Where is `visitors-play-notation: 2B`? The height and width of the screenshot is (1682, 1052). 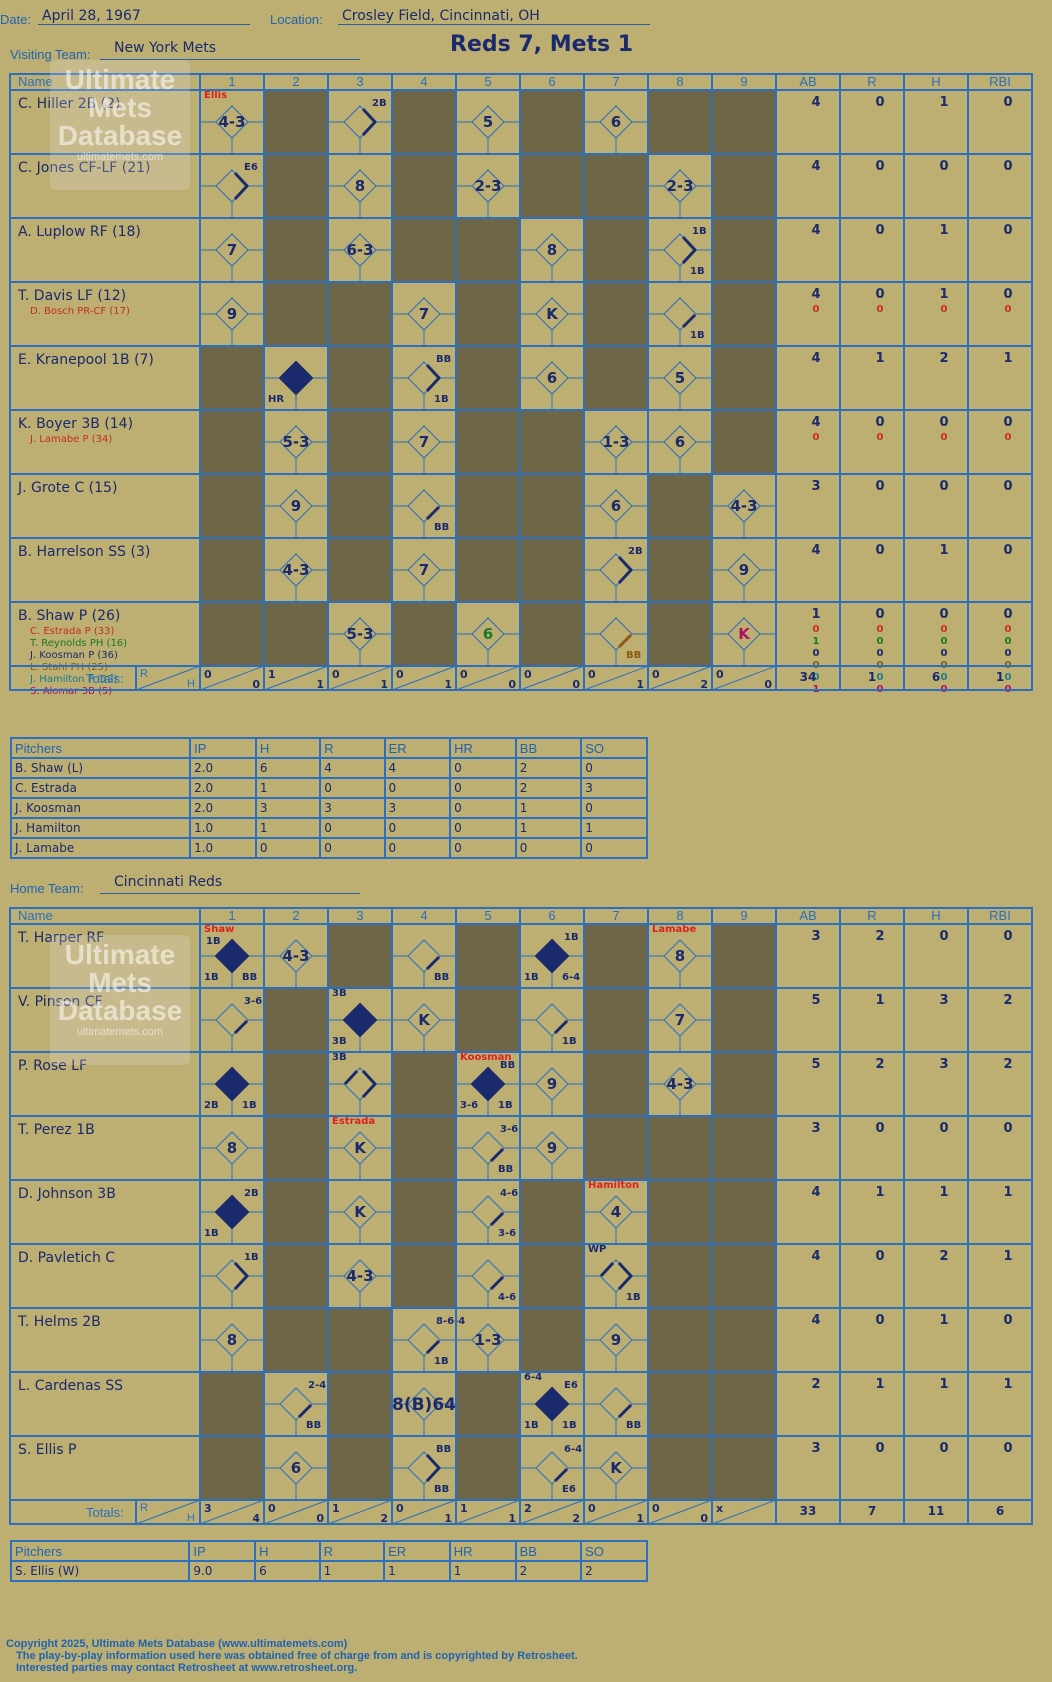 visitors-play-notation: 2B is located at coordinates (635, 551).